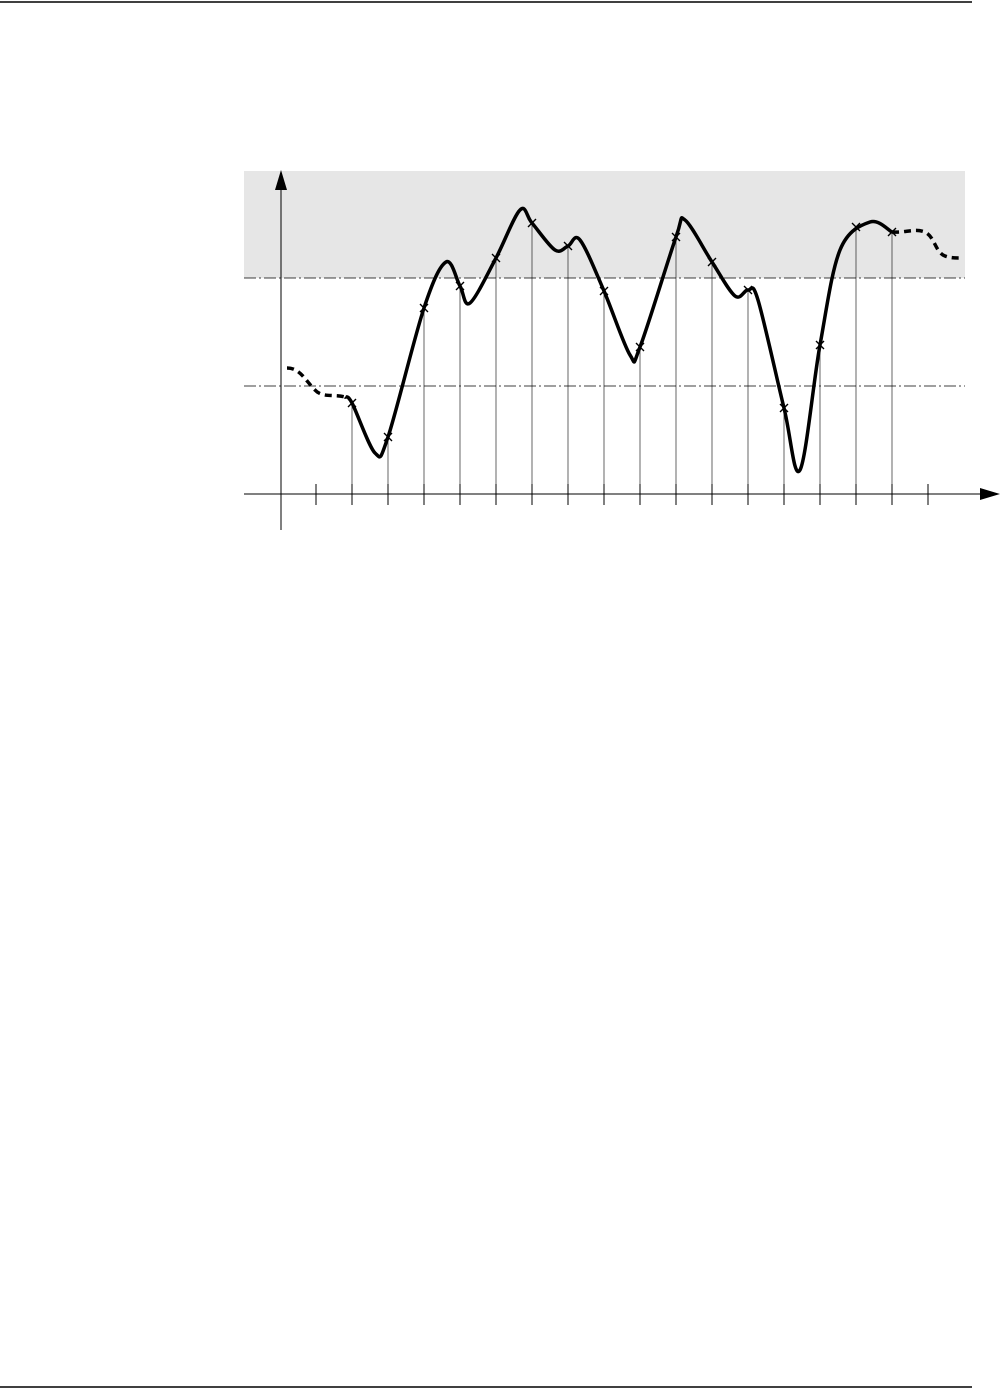 This screenshot has width=1001, height=1390. What do you see at coordinates (316, 382) in the screenshot?
I see `signal-lead-in` at bounding box center [316, 382].